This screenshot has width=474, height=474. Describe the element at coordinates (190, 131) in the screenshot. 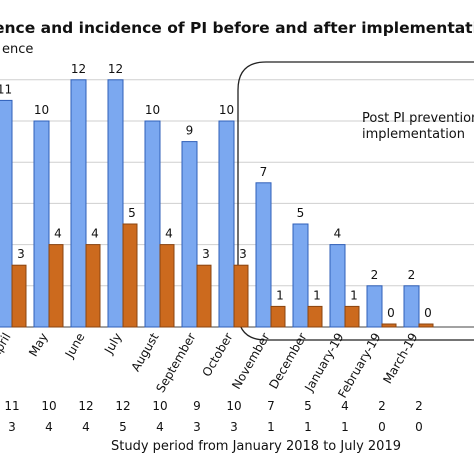

I see `data-label-series1: 9` at that location.